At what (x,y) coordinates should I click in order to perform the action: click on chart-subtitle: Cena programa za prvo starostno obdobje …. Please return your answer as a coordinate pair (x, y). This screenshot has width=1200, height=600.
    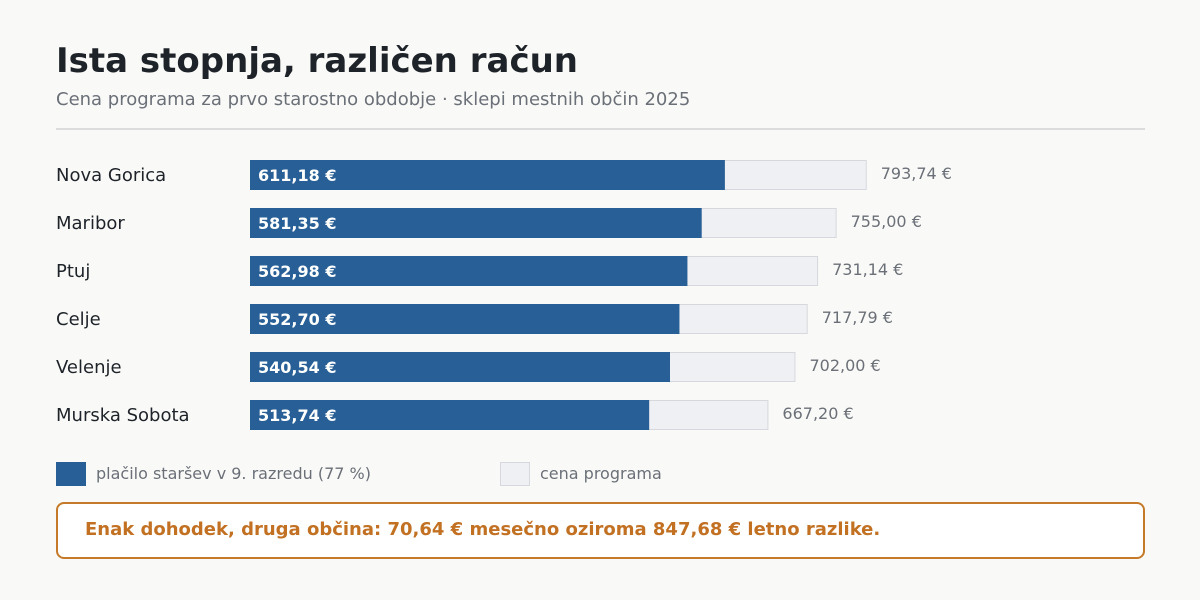
    Looking at the image, I should click on (373, 99).